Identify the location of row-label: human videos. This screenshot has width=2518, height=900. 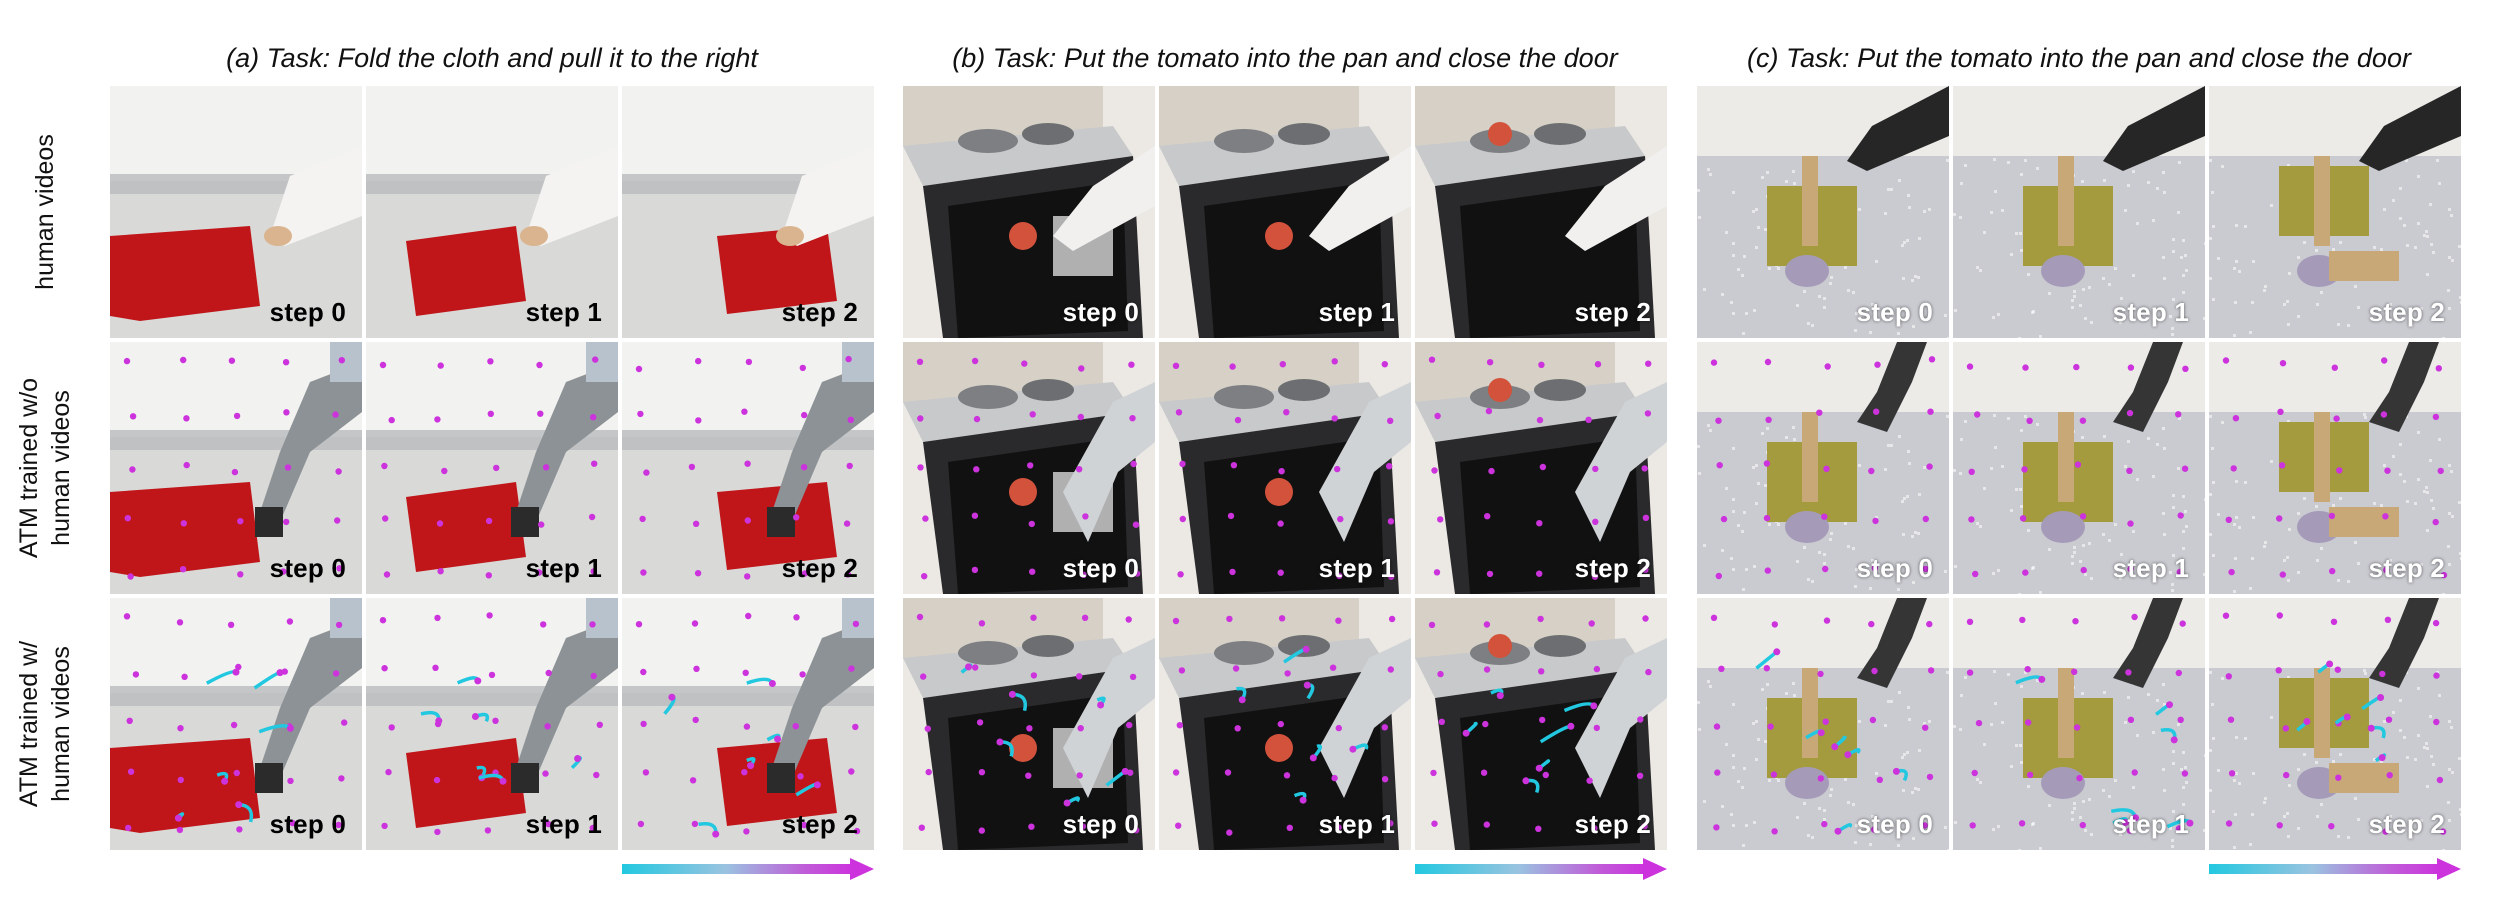
(45, 212).